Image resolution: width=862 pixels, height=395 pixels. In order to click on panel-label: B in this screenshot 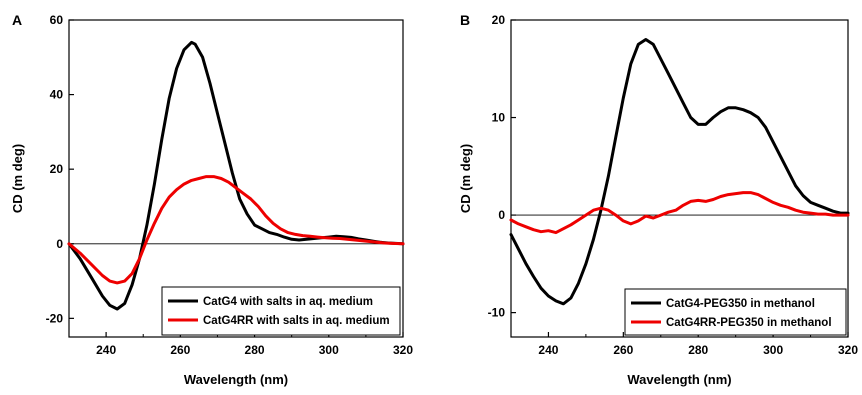, I will do `click(465, 20)`.